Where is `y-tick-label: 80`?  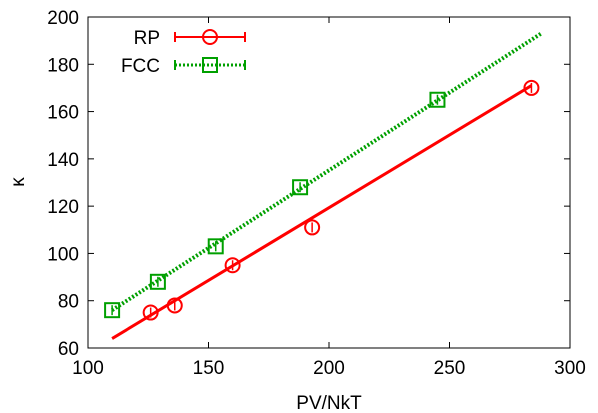
y-tick-label: 80 is located at coordinates (68, 302).